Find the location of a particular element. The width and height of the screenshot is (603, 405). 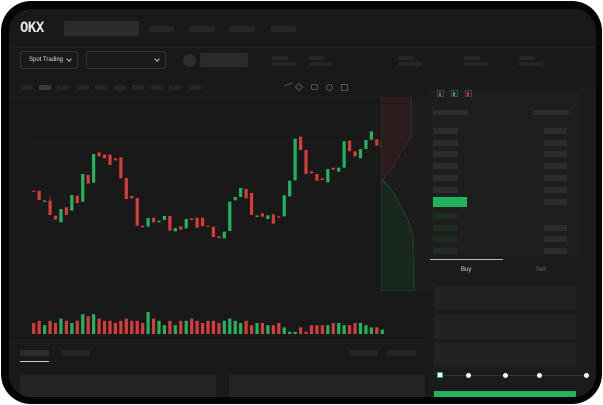

amount-input is located at coordinates (505, 326).